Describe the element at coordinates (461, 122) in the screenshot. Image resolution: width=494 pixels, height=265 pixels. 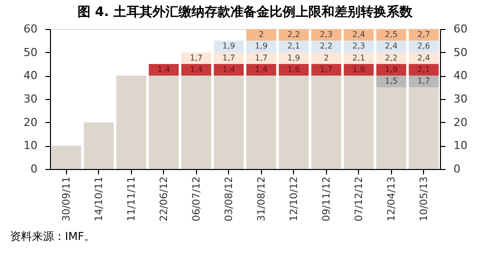
I see `y2-tick-label: 20` at that location.